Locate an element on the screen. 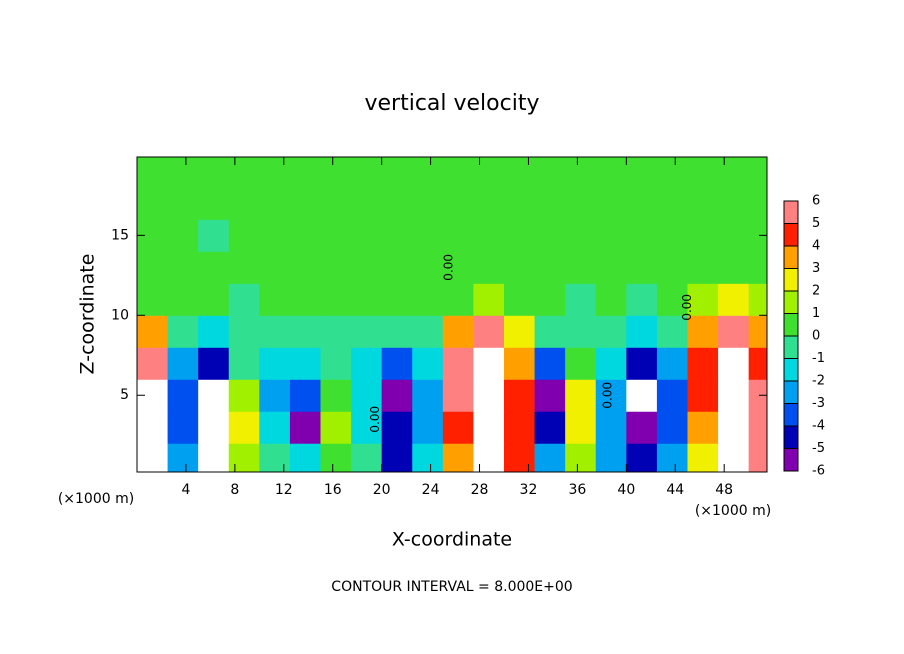 The height and width of the screenshot is (654, 904). colorbar-tick-label: 3 is located at coordinates (816, 268).